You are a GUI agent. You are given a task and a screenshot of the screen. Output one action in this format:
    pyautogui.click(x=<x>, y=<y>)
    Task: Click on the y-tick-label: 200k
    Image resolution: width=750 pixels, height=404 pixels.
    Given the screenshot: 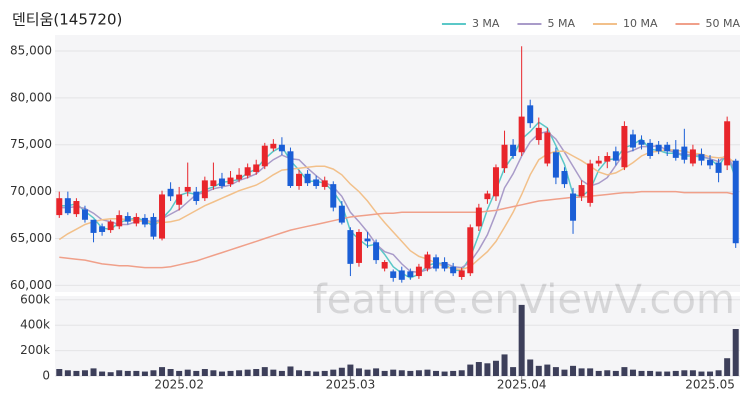 What is the action you would take?
    pyautogui.click(x=35, y=350)
    